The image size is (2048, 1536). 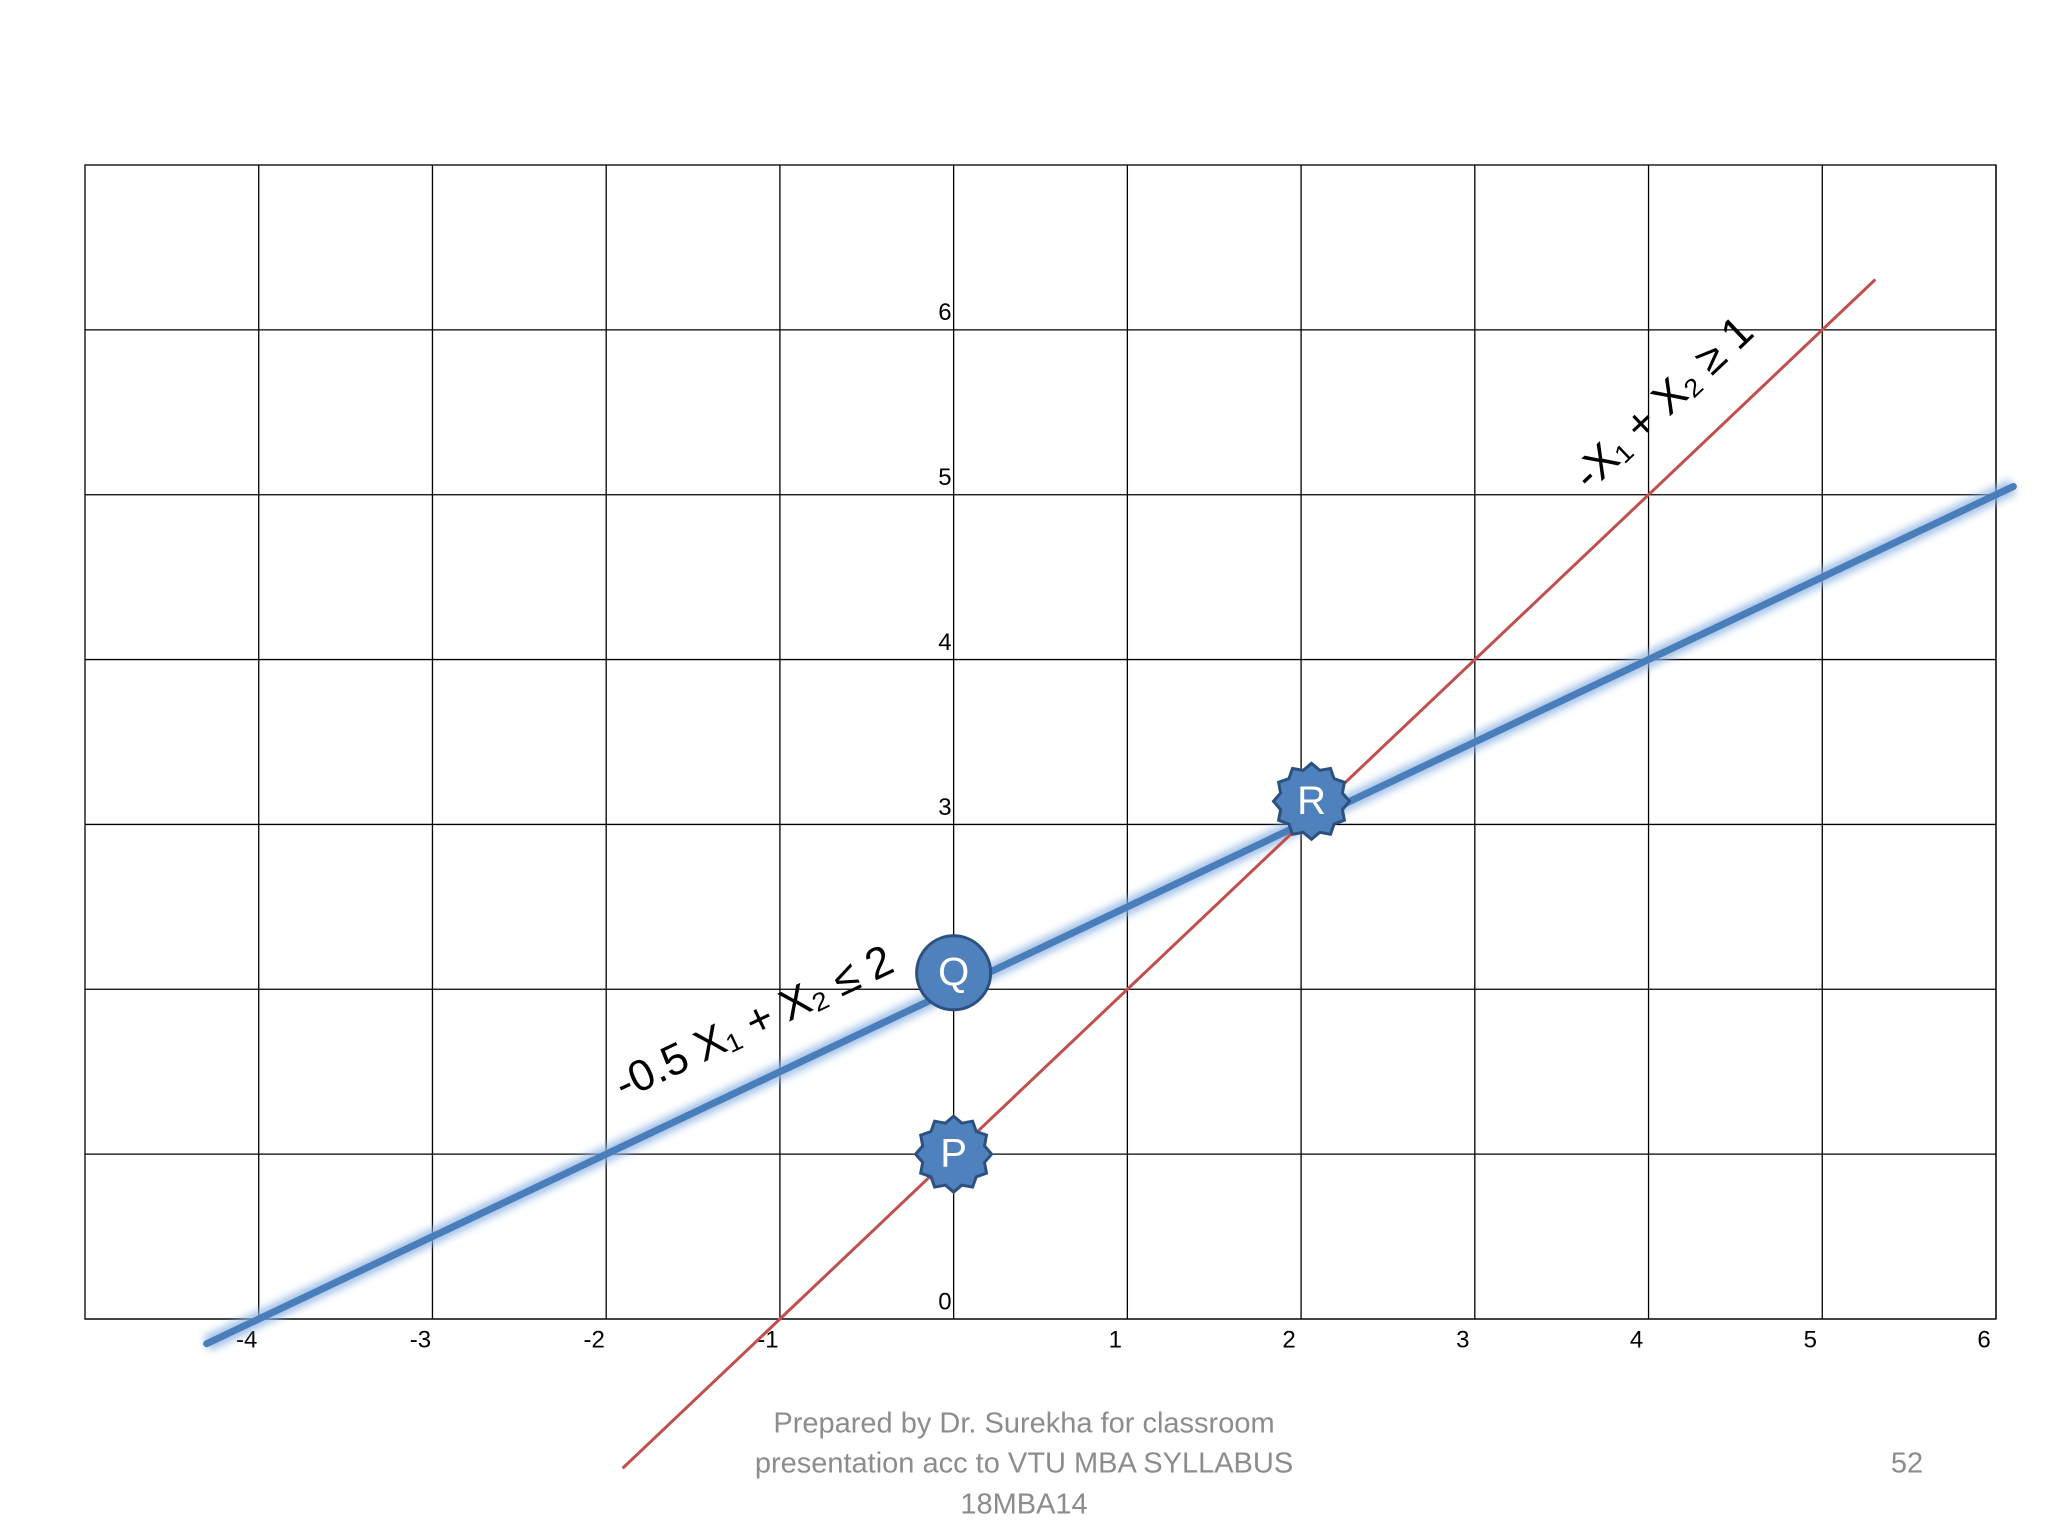 I want to click on constraint-label: -X₁ + X₂ ≥ 1, so click(x=1662, y=402).